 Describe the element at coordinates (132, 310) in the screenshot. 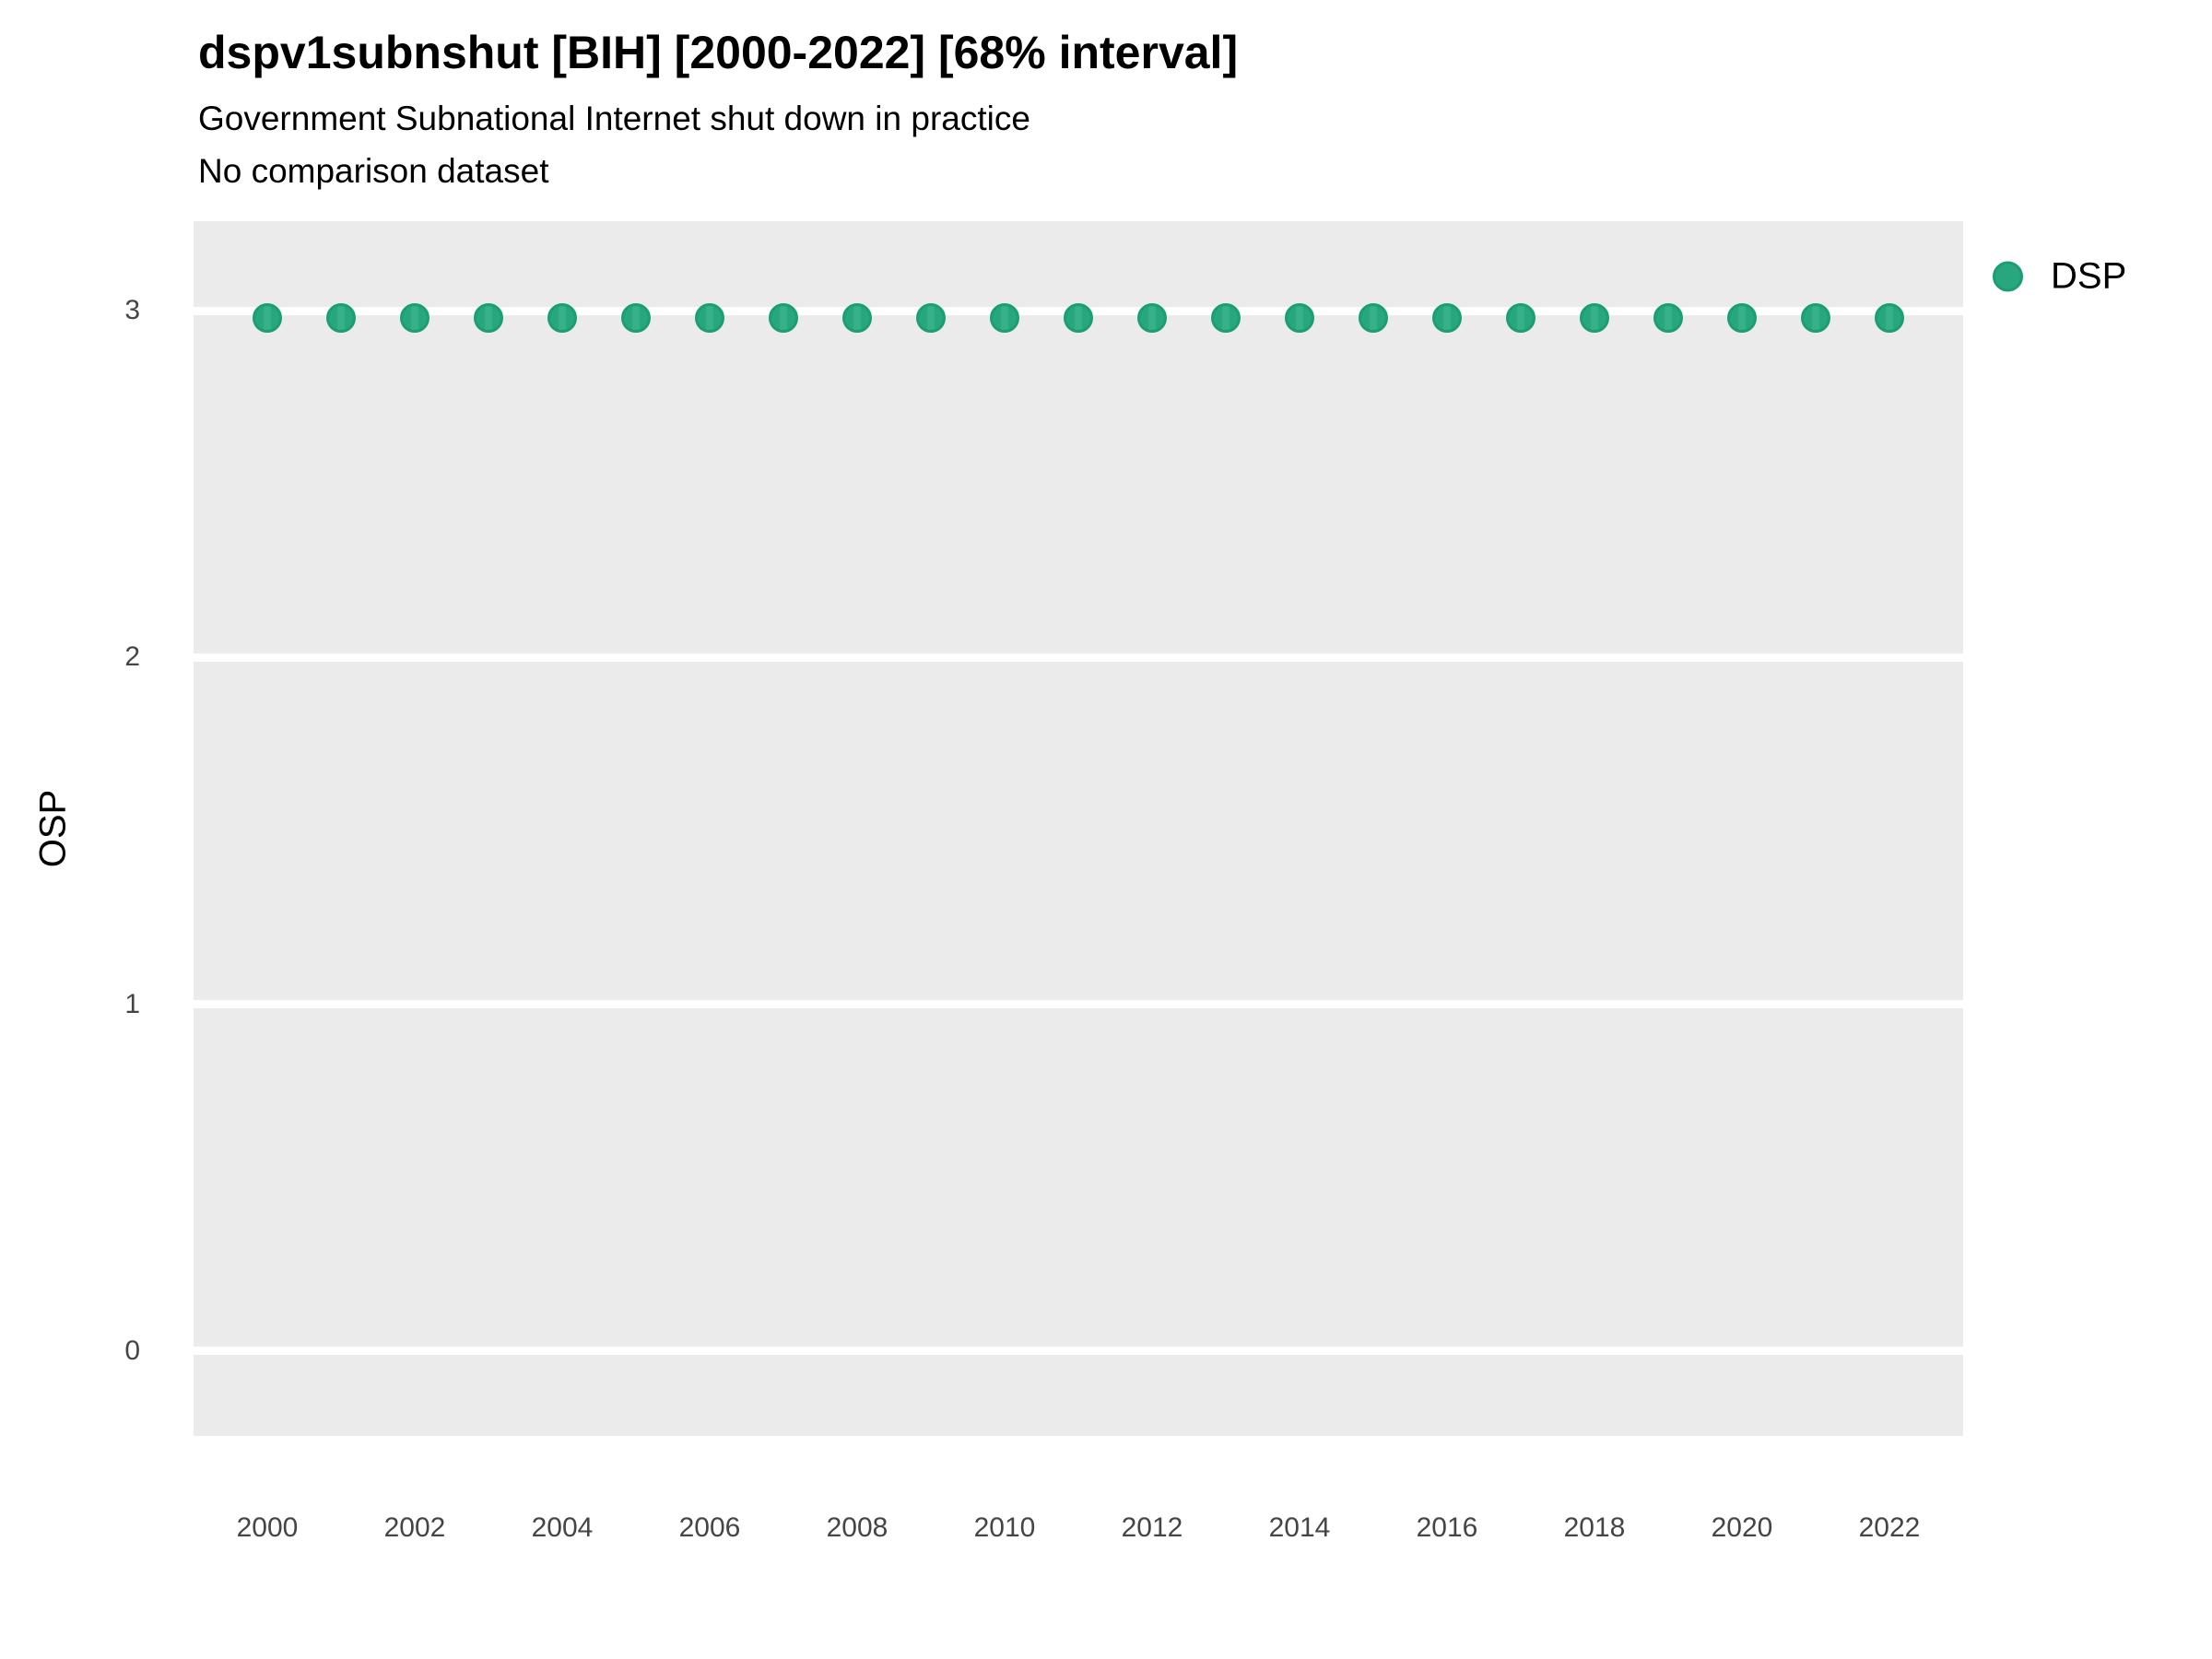

I see `y-tick-label-3: 3` at that location.